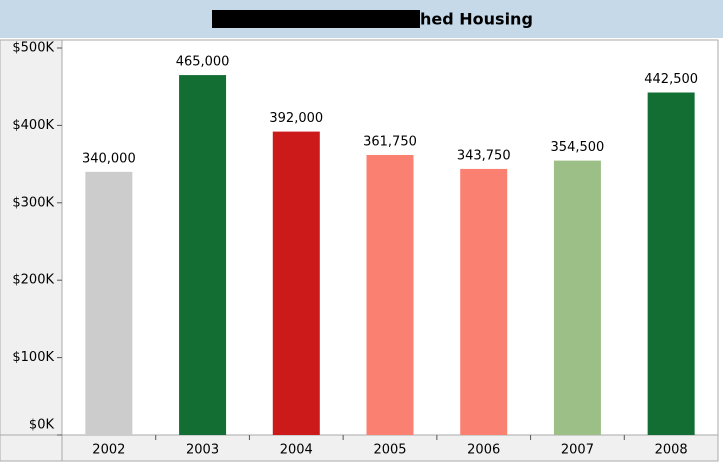 The image size is (723, 462). I want to click on data-label: 442,500, so click(671, 79).